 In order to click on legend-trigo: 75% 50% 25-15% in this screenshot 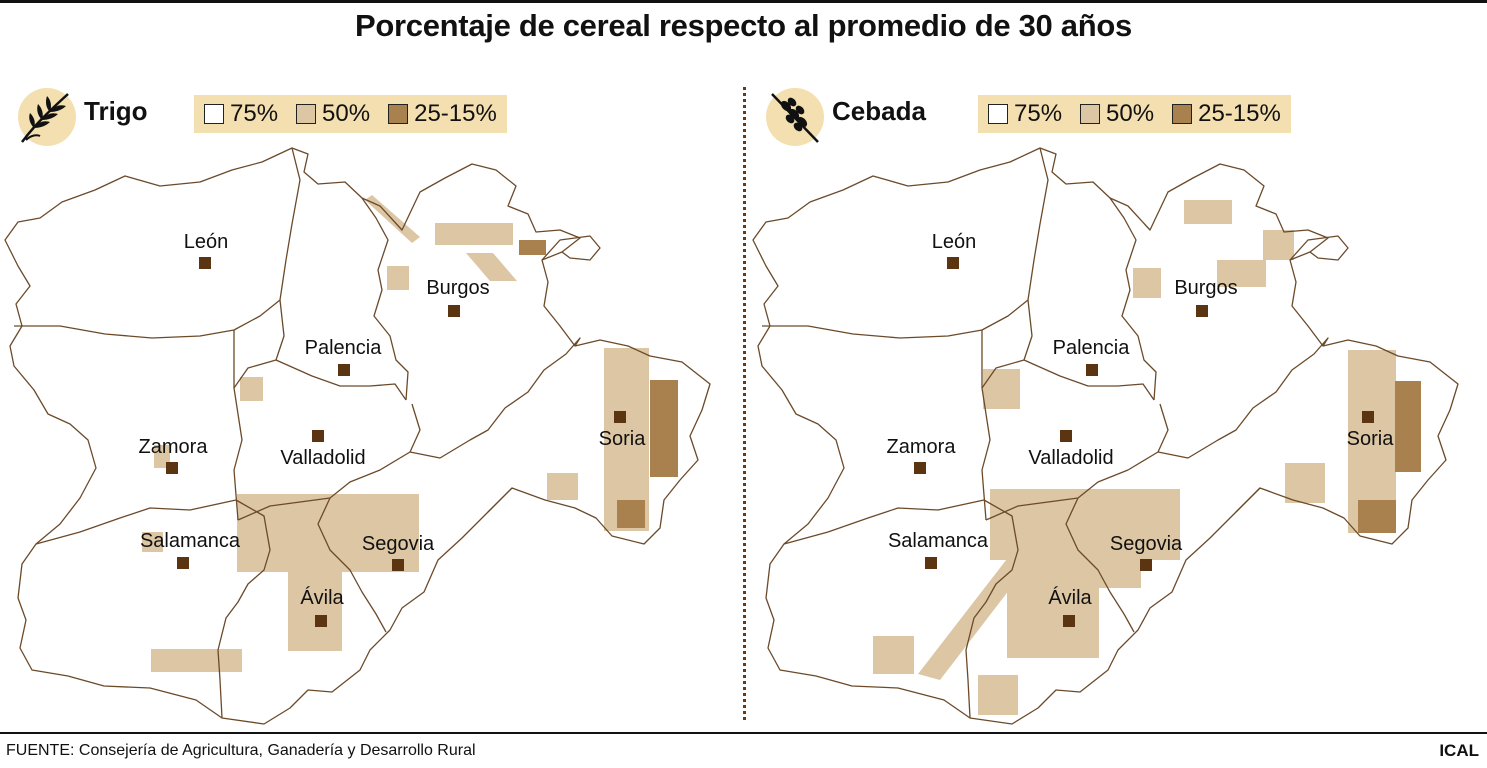, I will do `click(350, 114)`.